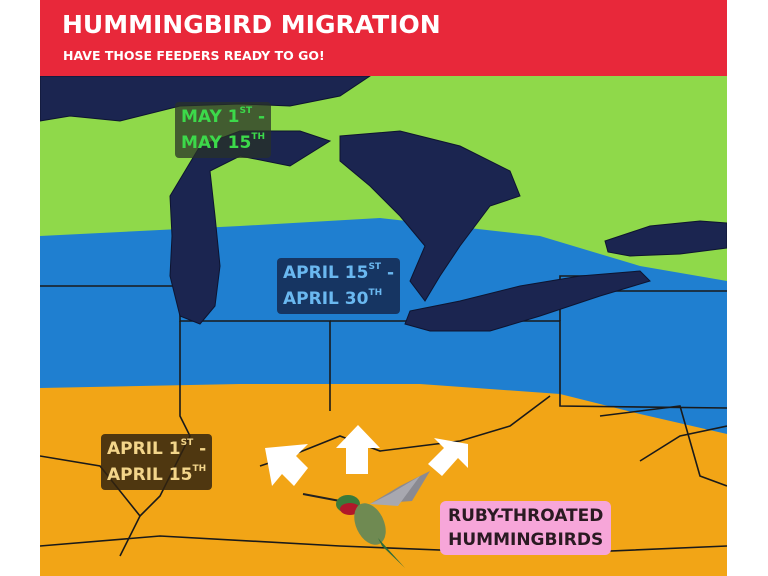  I want to click on species-line-2: HUMMINGBIRDS, so click(526, 540).